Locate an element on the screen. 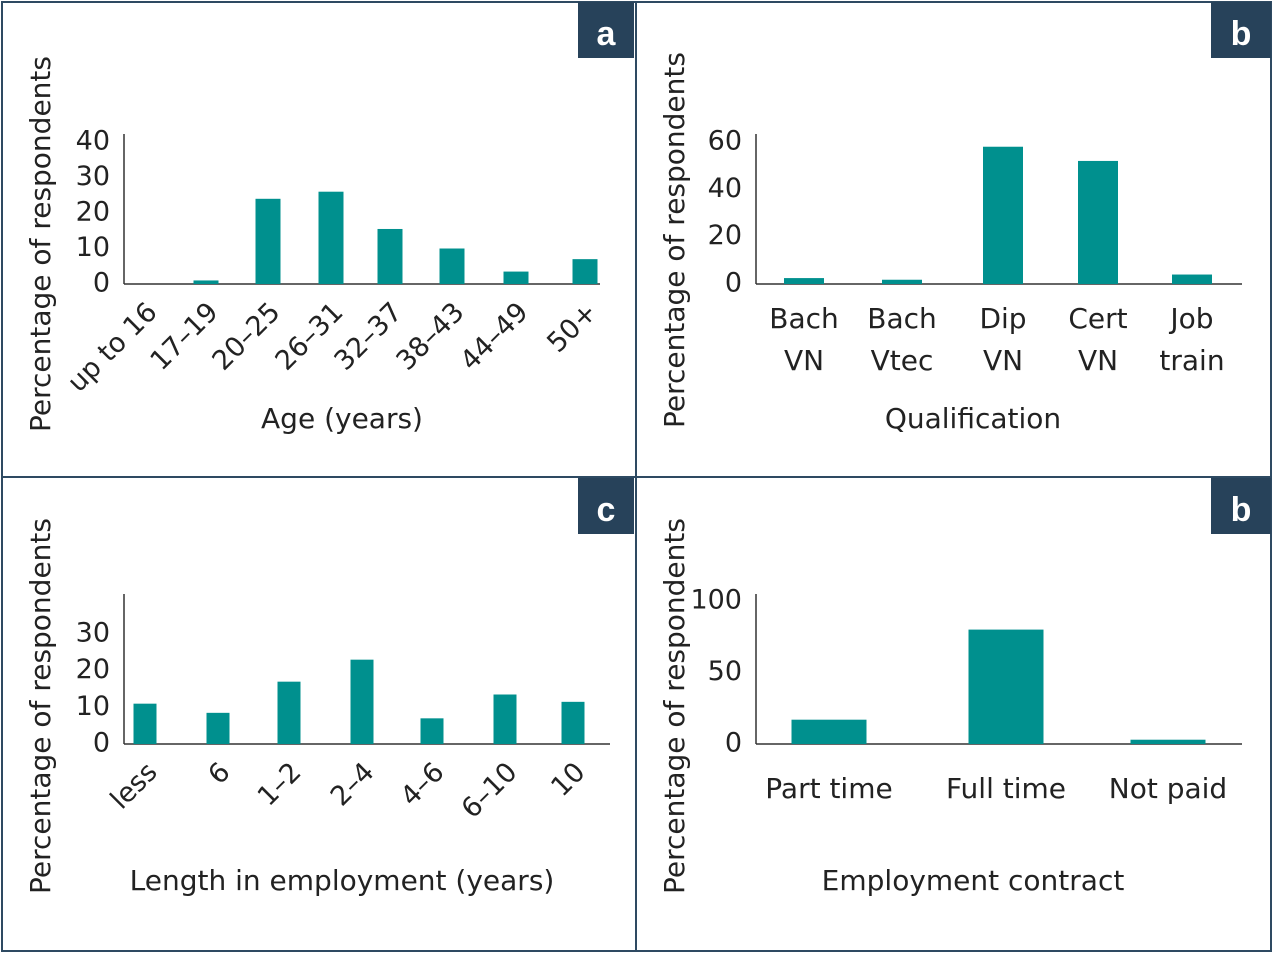  x-tick-label: 17–19 is located at coordinates (184, 337).